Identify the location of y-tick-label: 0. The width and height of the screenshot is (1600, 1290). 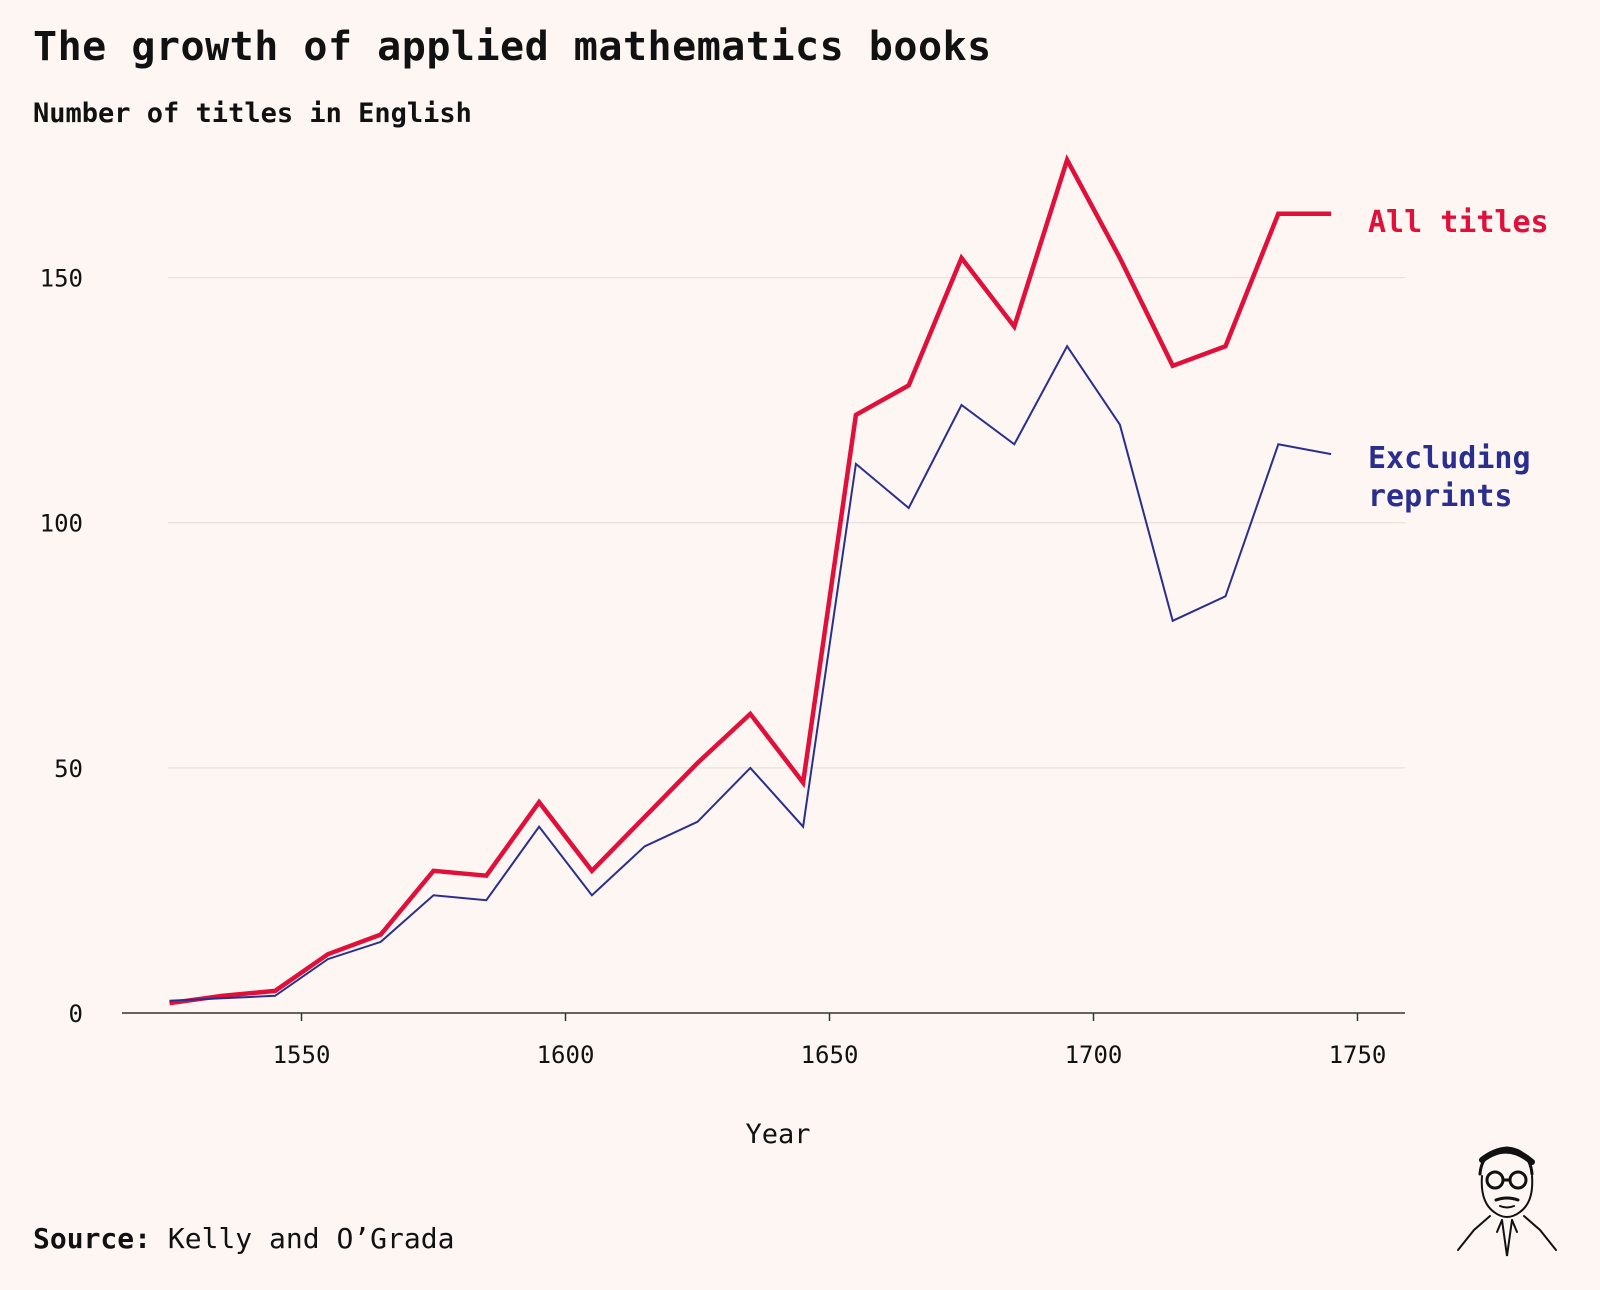
(76, 1014).